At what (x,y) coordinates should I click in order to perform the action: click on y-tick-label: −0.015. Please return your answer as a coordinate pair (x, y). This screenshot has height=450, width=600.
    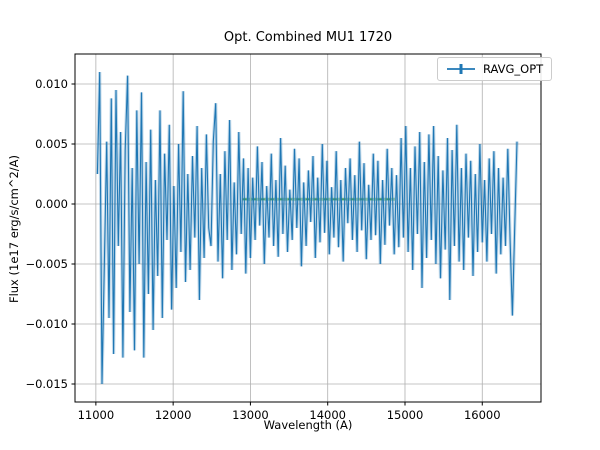
    Looking at the image, I should click on (46, 384).